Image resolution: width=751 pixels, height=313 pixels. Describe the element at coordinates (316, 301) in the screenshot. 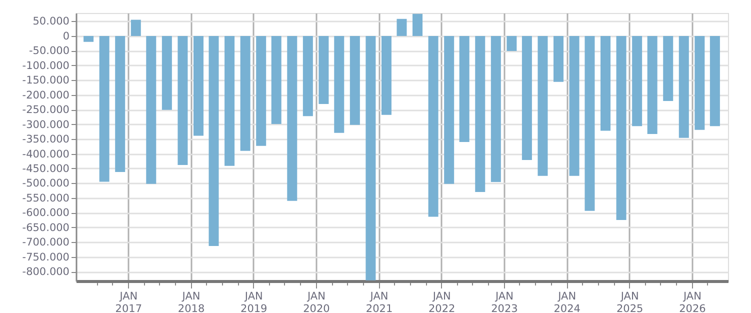

I see `x-tick-label: JAN 2020` at that location.